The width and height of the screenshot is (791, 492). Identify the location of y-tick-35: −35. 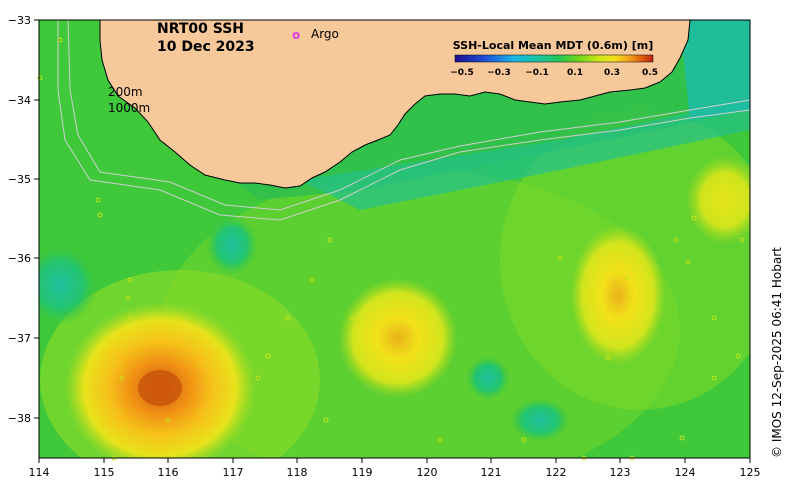
(19, 179).